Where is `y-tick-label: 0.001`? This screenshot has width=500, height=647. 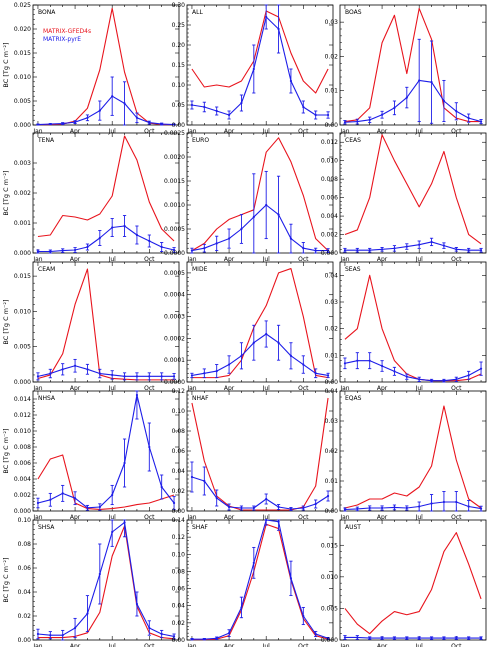
y-tick-label: 0.001 is located at coordinates (22, 223).